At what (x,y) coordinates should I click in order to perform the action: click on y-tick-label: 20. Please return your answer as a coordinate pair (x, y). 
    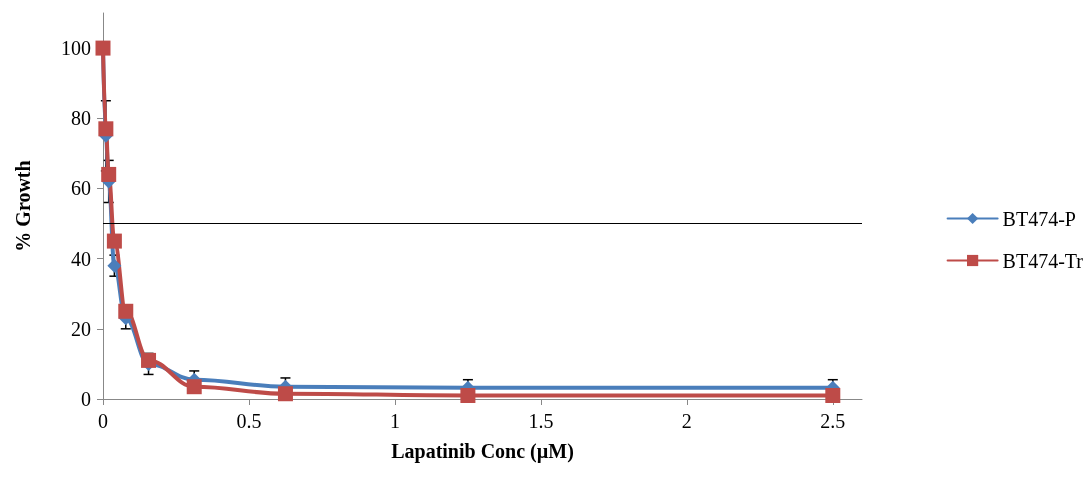
    Looking at the image, I should click on (81, 328).